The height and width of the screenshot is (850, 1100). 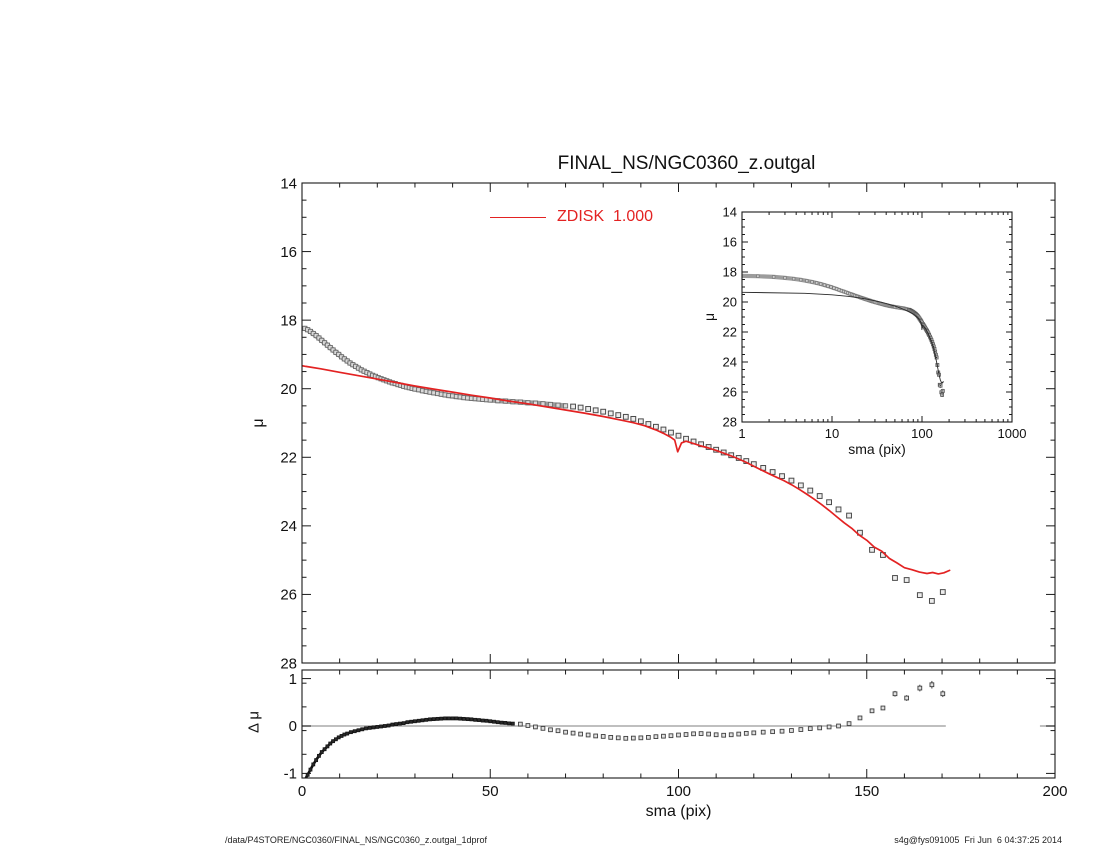 I want to click on residual-data-area, so click(x=678, y=729).